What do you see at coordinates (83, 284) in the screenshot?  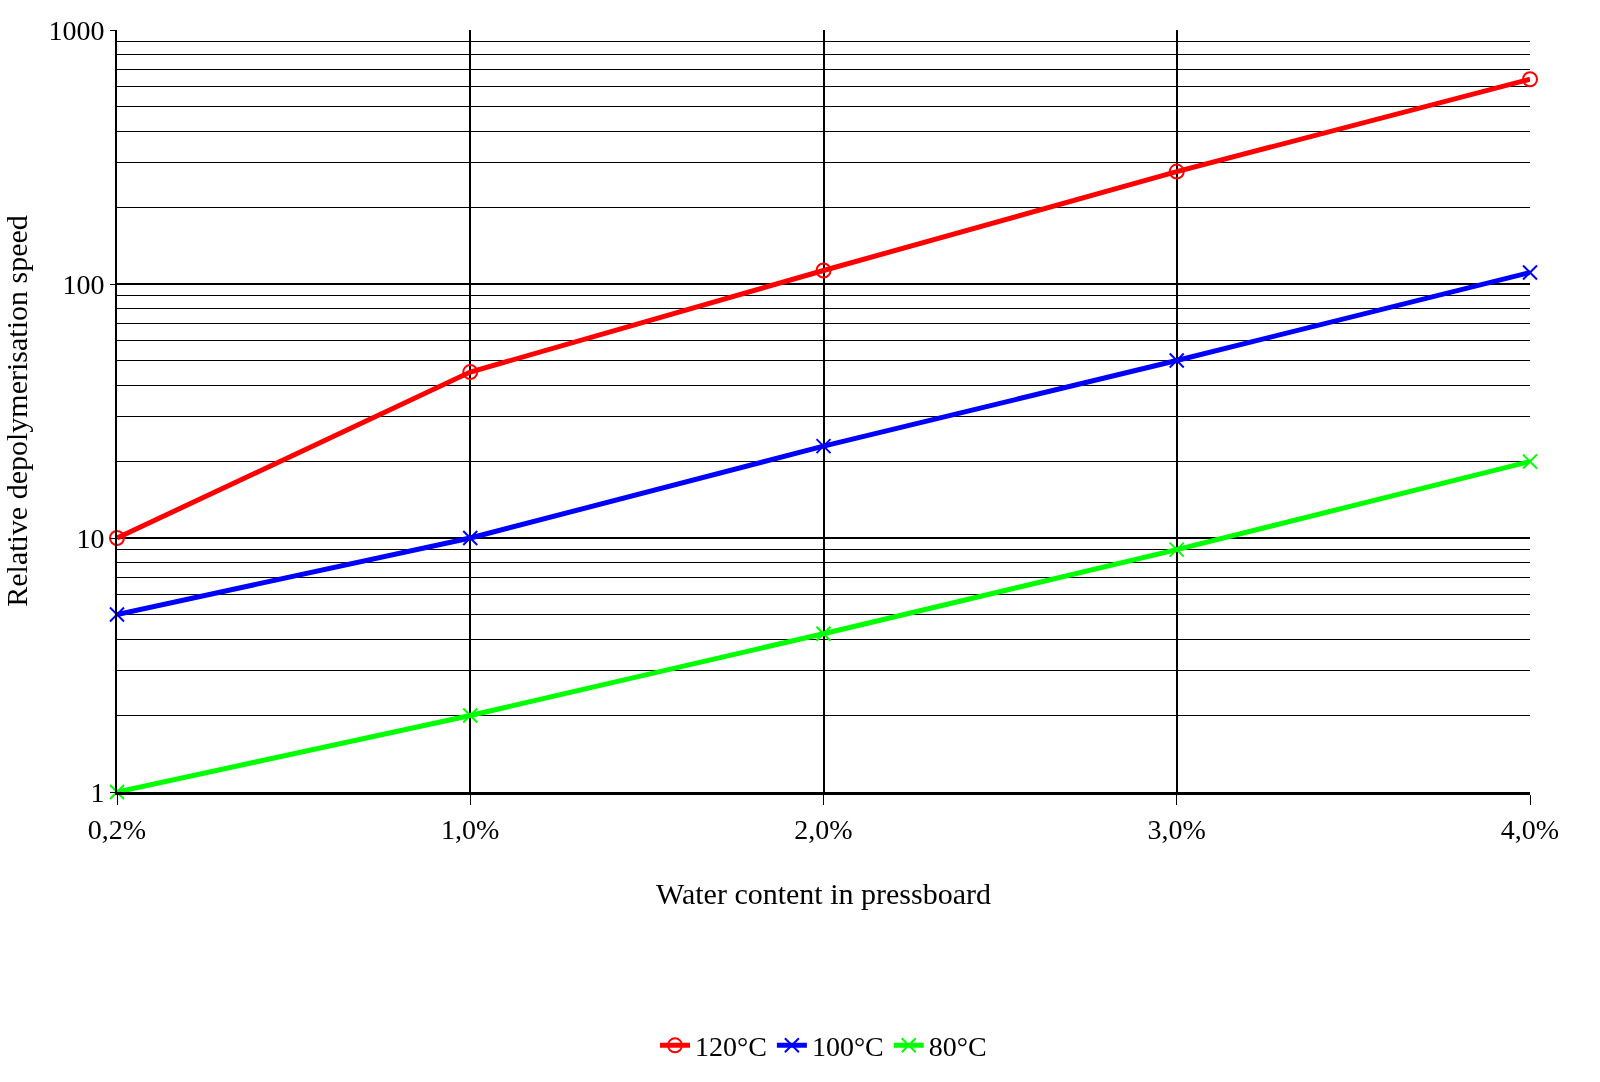 I see `y-tick-label: 100` at bounding box center [83, 284].